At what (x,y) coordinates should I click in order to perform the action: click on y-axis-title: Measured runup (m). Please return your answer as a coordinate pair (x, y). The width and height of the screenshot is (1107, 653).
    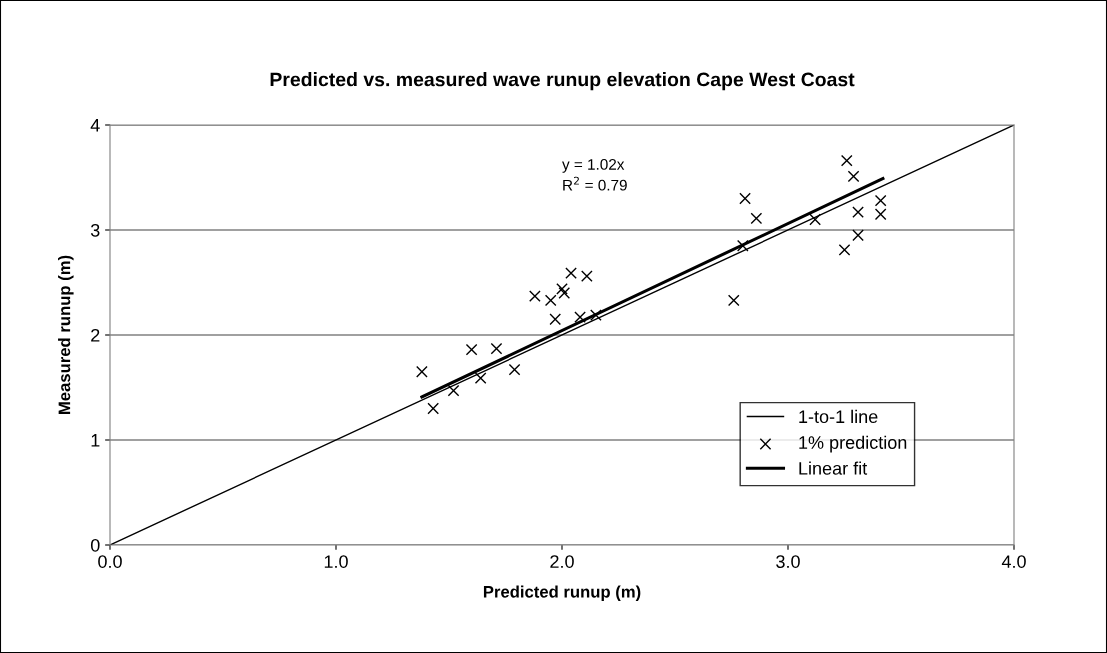
    Looking at the image, I should click on (66, 334).